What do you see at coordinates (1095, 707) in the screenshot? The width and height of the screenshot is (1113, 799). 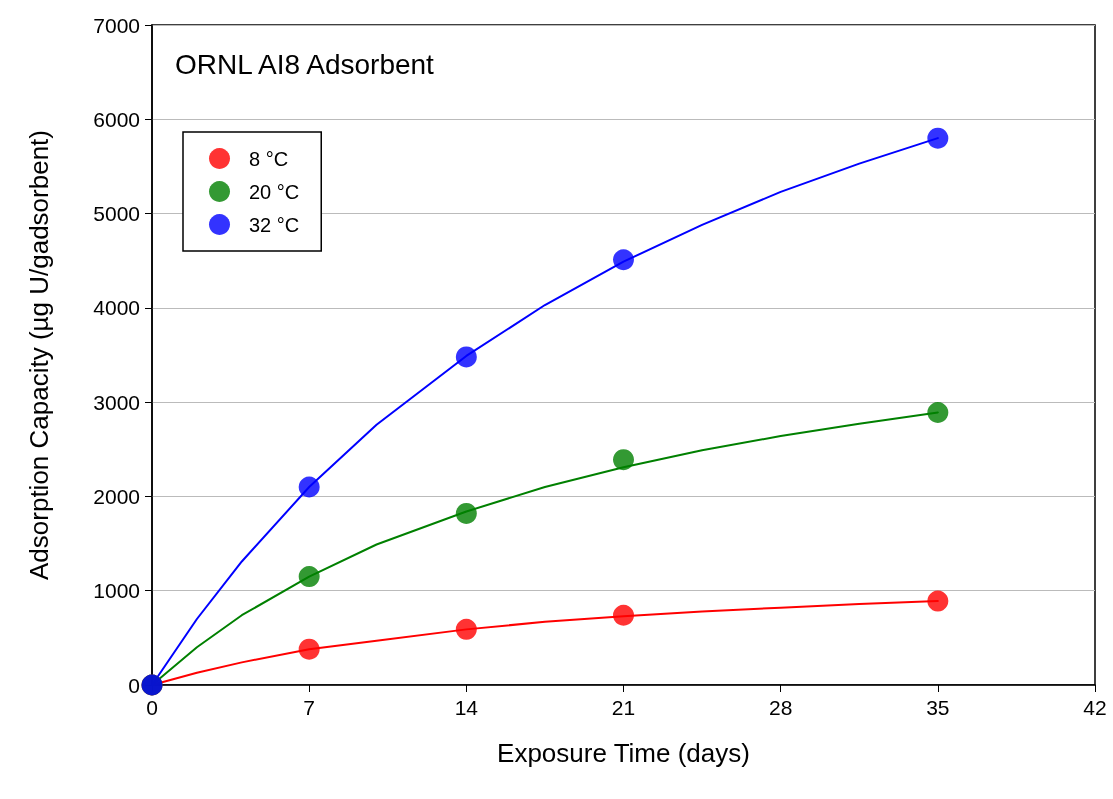 I see `x-tick-label: 42` at bounding box center [1095, 707].